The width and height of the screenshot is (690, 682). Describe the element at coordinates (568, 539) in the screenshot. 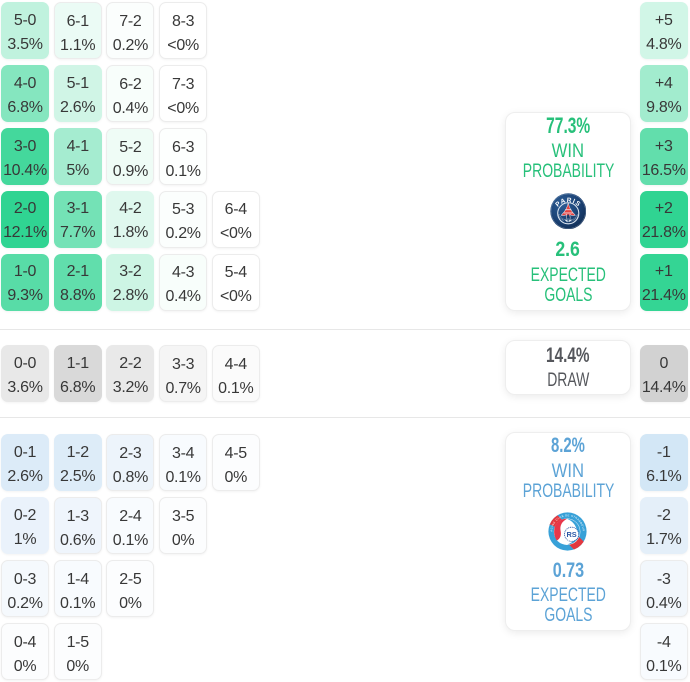

I see `svg-text: ALSACE` at that location.